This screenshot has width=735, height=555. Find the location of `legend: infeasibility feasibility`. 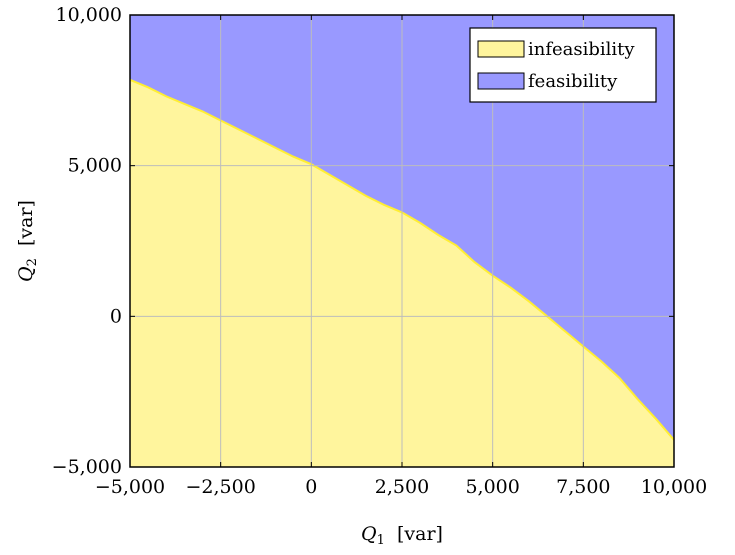

legend: infeasibility feasibility is located at coordinates (563, 65).